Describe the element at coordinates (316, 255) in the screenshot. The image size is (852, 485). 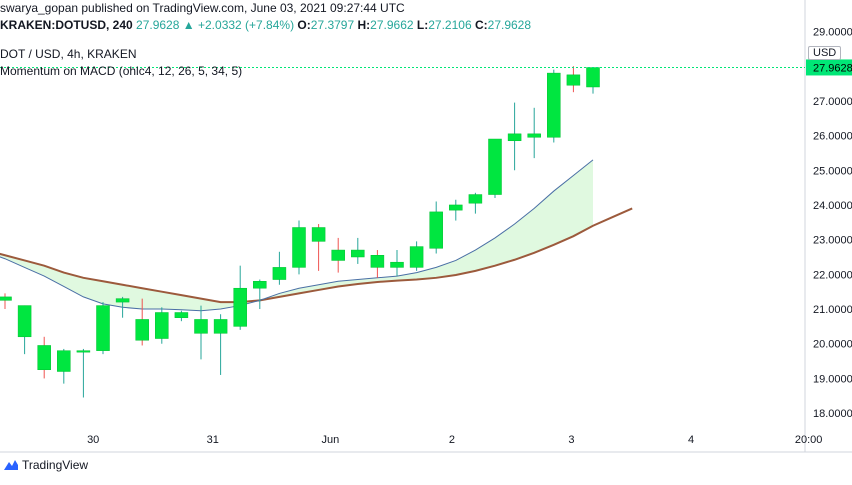
I see `slow-ma-line` at that location.